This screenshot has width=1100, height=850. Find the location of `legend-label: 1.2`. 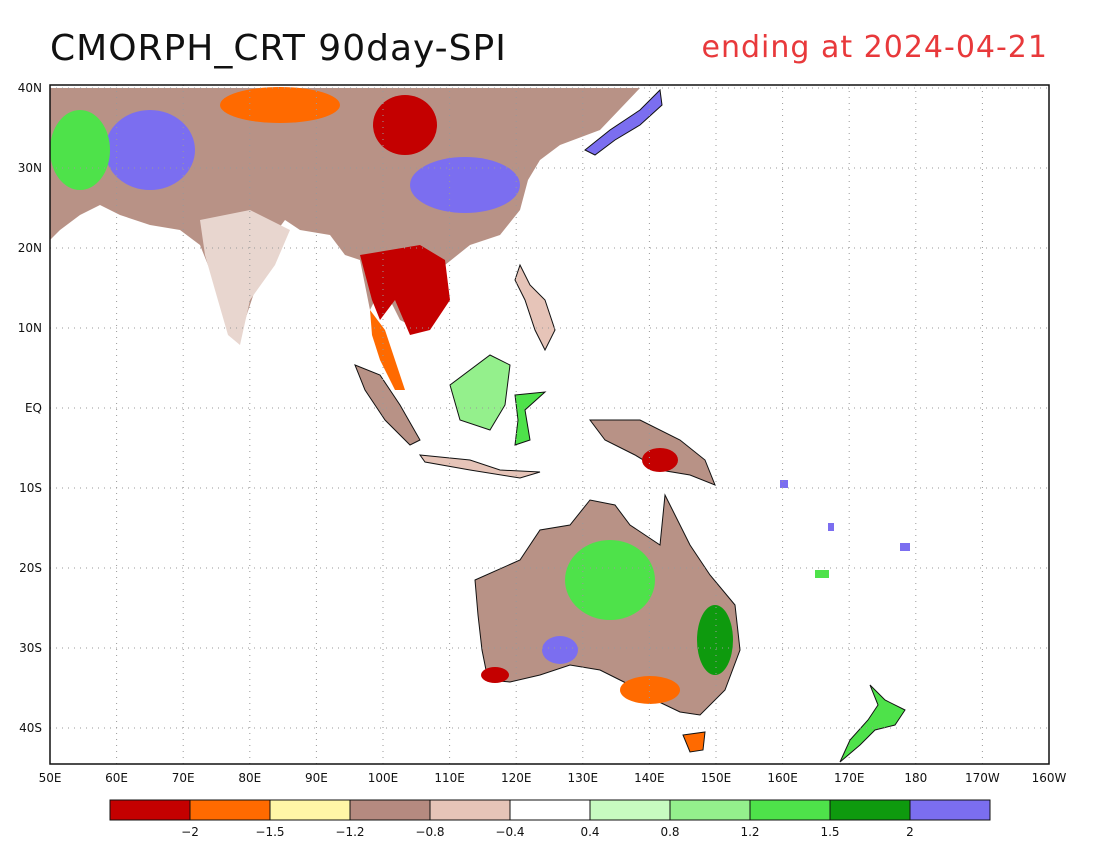

legend-label: 1.2 is located at coordinates (749, 832).